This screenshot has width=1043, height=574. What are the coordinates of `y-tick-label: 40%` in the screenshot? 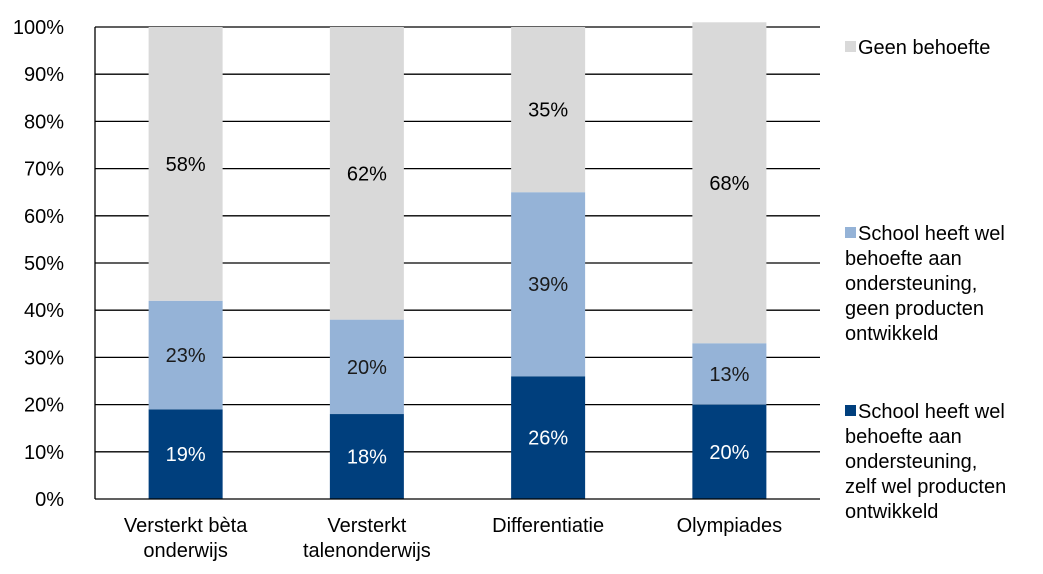 It's located at (44, 311).